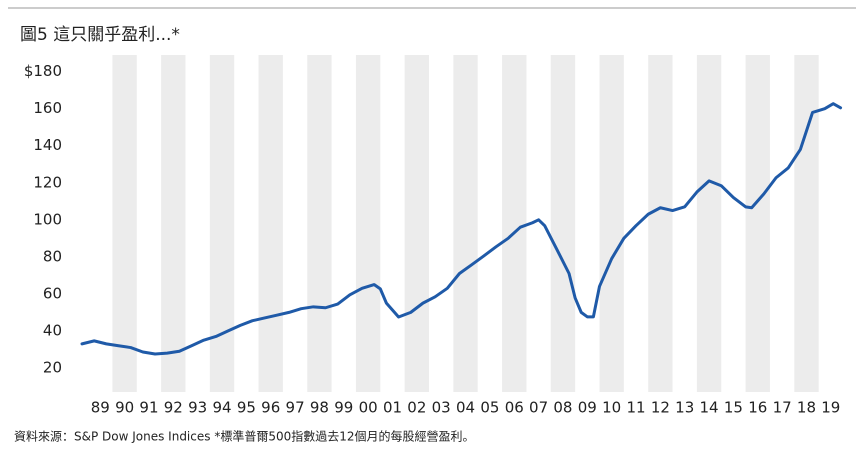 Image resolution: width=864 pixels, height=450 pixels. What do you see at coordinates (343, 408) in the screenshot?
I see `x-tick-label: 99` at bounding box center [343, 408].